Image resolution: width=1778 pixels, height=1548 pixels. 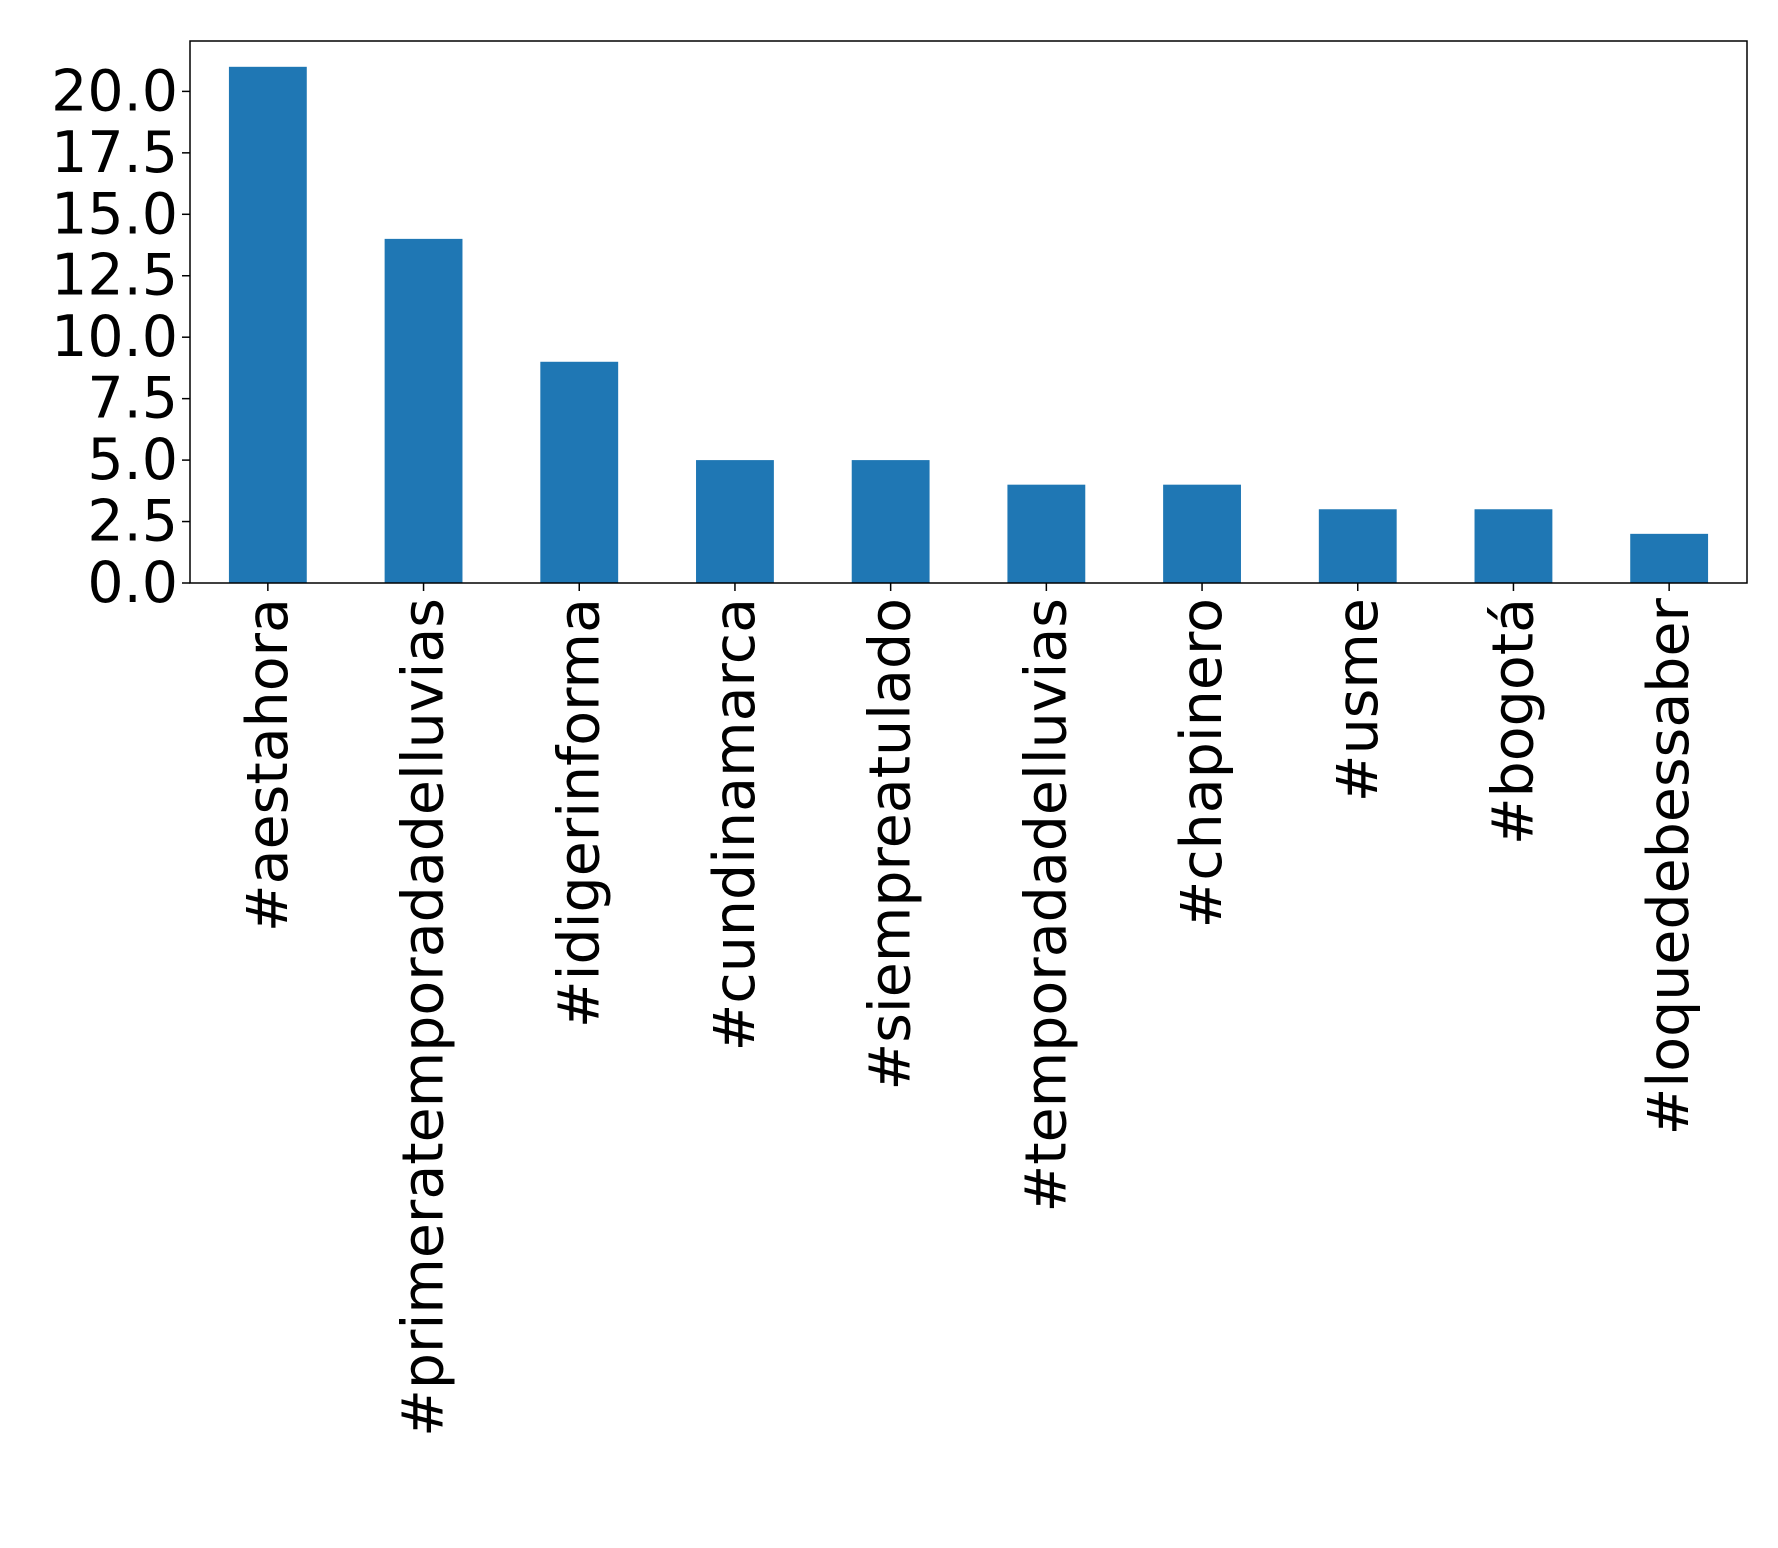 What do you see at coordinates (1513, 721) in the screenshot?
I see `x-tick-label: #bogotá` at bounding box center [1513, 721].